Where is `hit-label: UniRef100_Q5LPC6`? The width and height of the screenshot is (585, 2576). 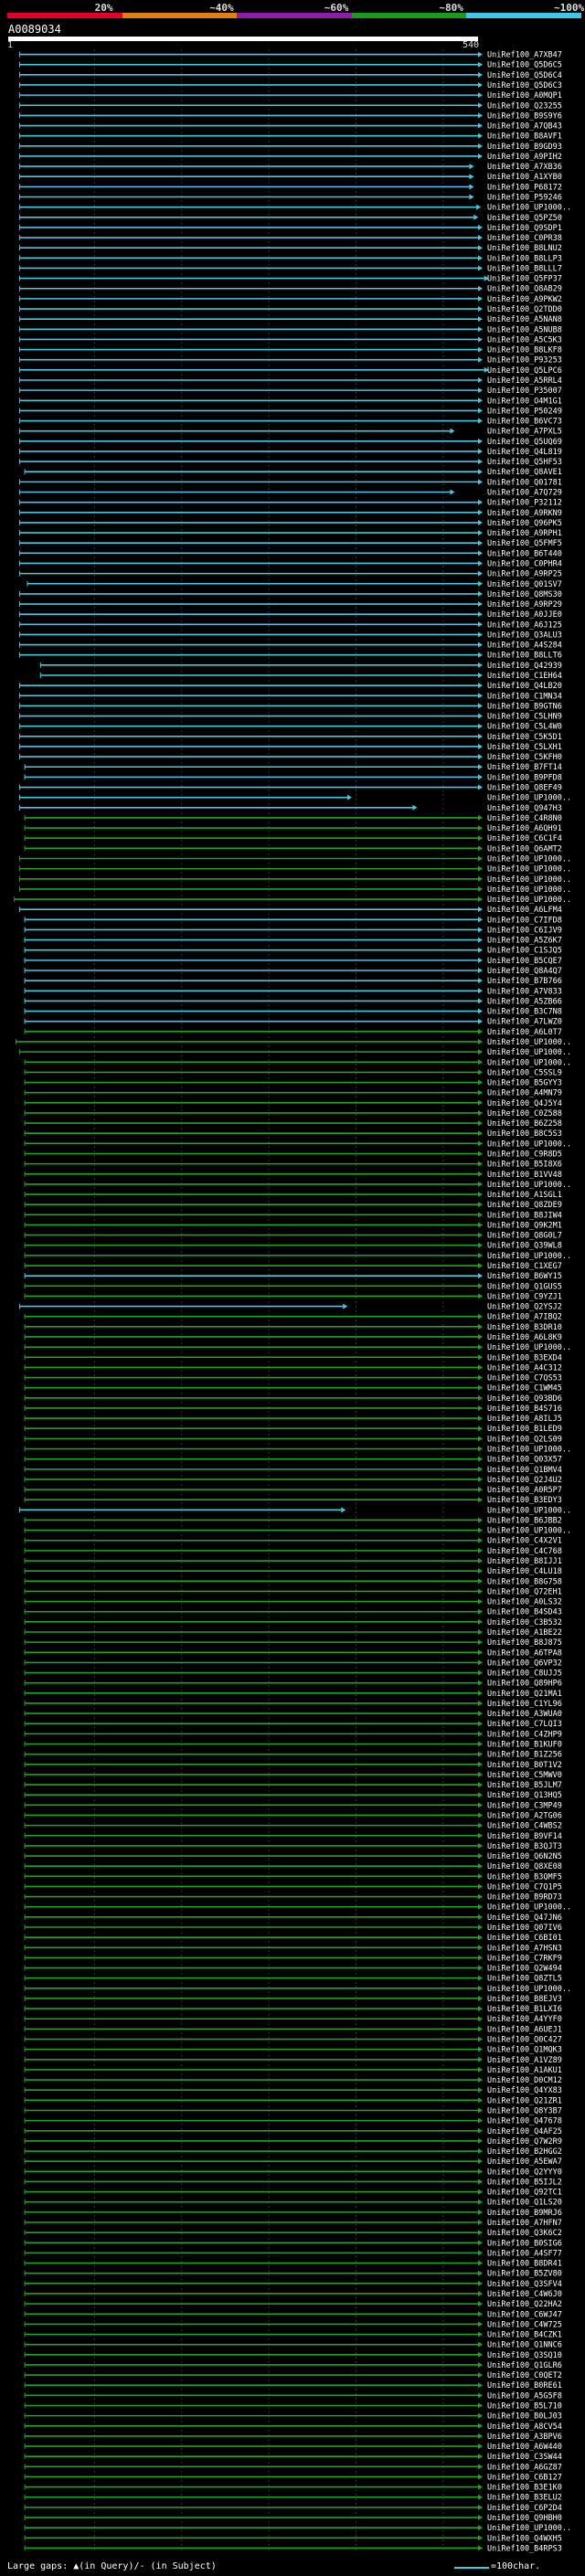 hit-label: UniRef100_Q5LPC6 is located at coordinates (524, 371).